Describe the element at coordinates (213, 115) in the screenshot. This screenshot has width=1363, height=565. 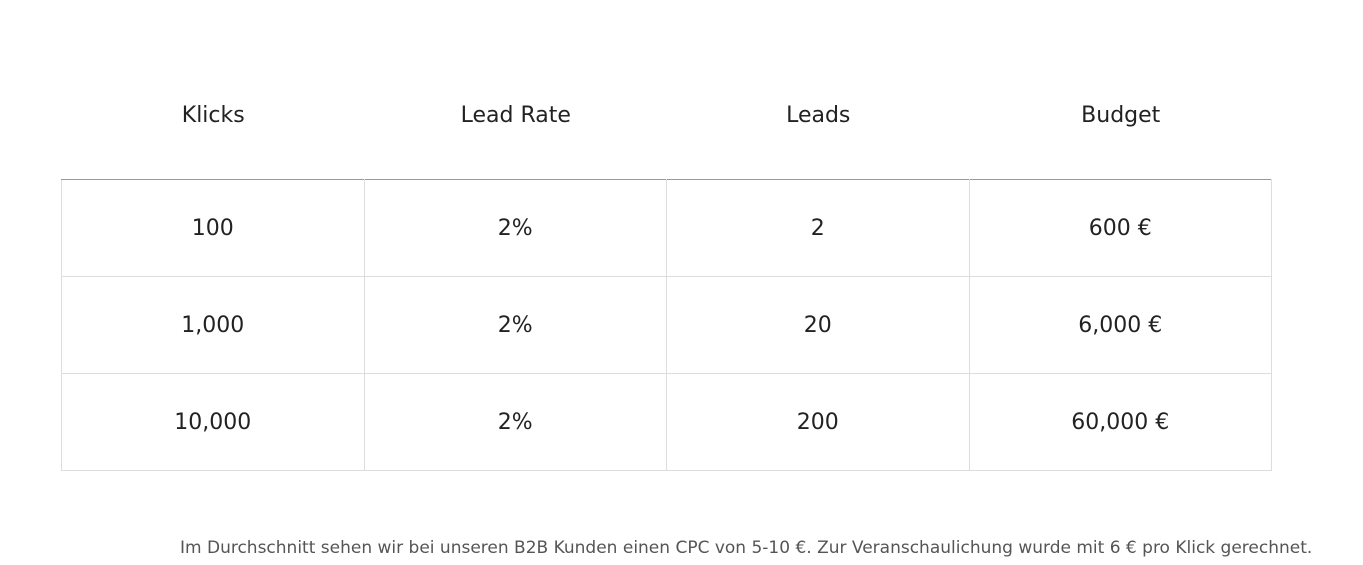
I see `header-cell: Klicks` at that location.